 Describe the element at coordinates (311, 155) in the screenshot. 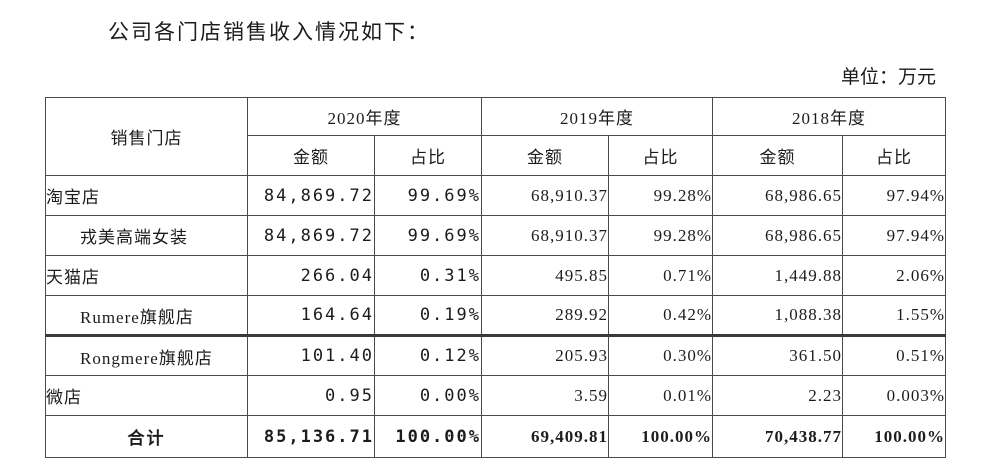

I see `header-amount-2020: 金额` at that location.